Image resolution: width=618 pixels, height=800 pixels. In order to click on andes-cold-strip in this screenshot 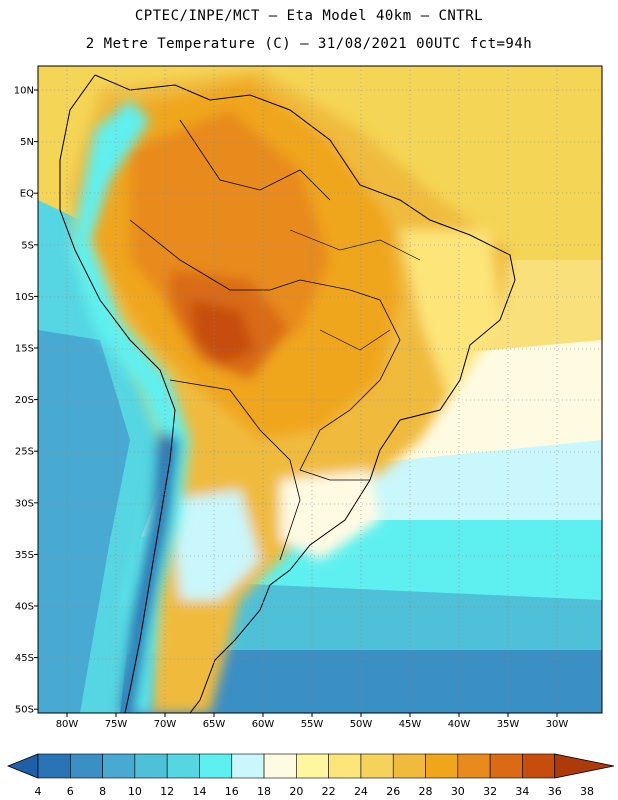, I will do `click(150, 571)`.